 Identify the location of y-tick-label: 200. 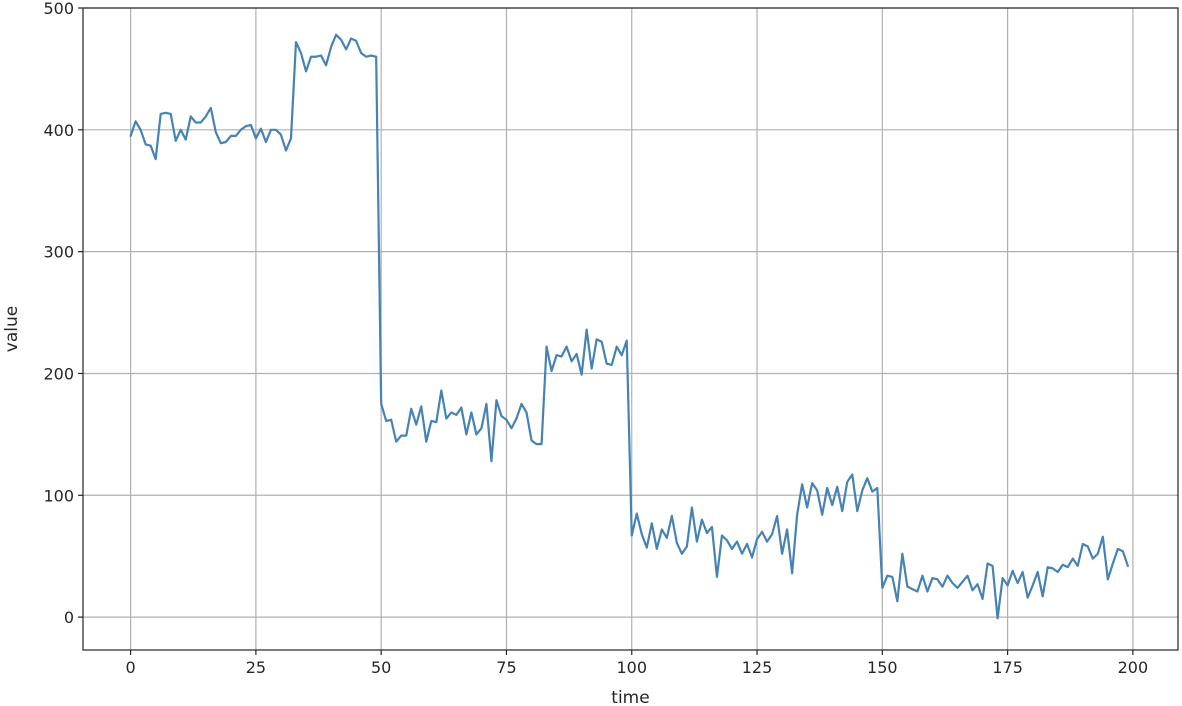
(58, 373).